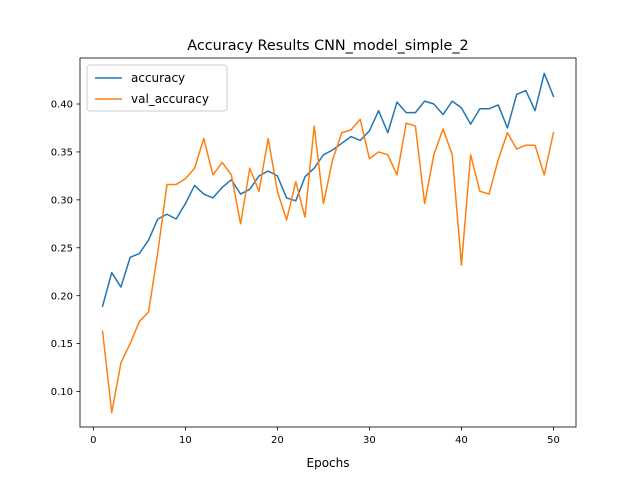 The width and height of the screenshot is (640, 484). Describe the element at coordinates (158, 78) in the screenshot. I see `legend-label-accuracy: accuracy` at that location.